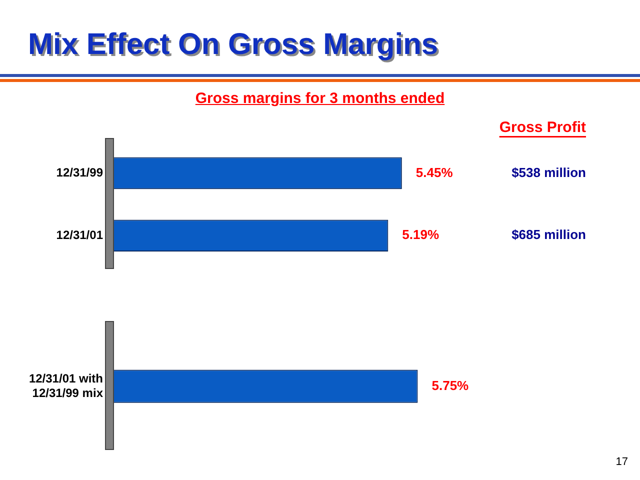 The image size is (640, 480). Describe the element at coordinates (66, 385) in the screenshot. I see `y-tick-label: 12/31/01 with 12/31/99 mix` at that location.